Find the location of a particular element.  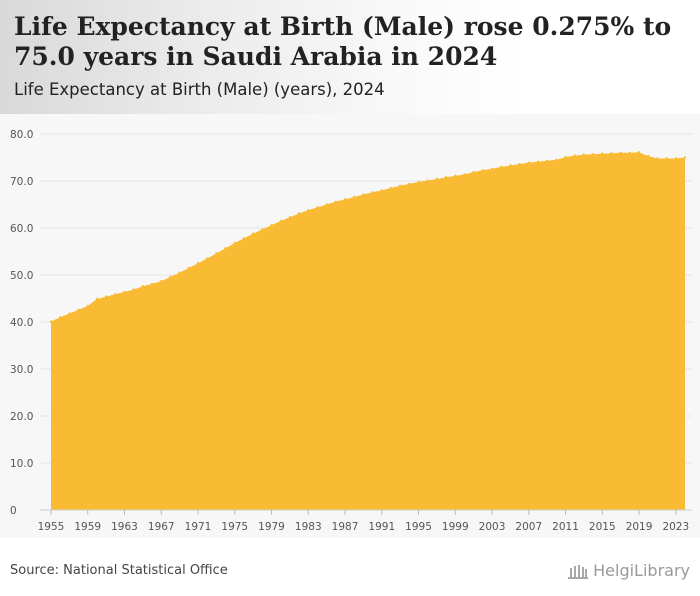

y-tick-label: 70.0 is located at coordinates (21, 182).